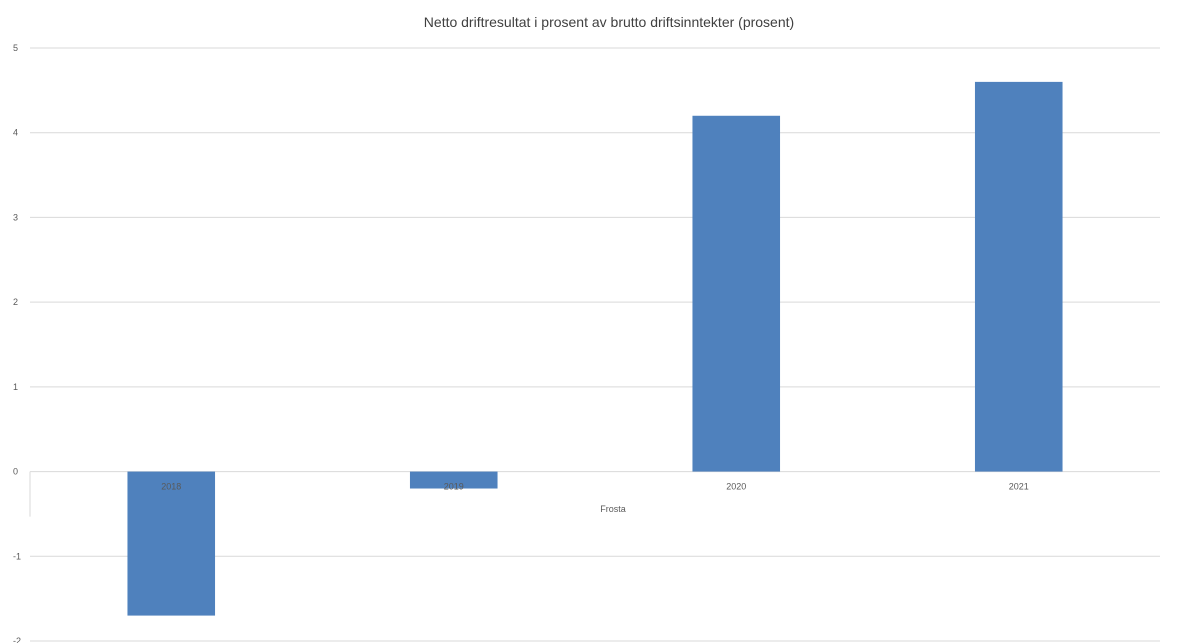 Image resolution: width=1182 pixels, height=643 pixels. Describe the element at coordinates (453, 480) in the screenshot. I see `bar-2019` at that location.